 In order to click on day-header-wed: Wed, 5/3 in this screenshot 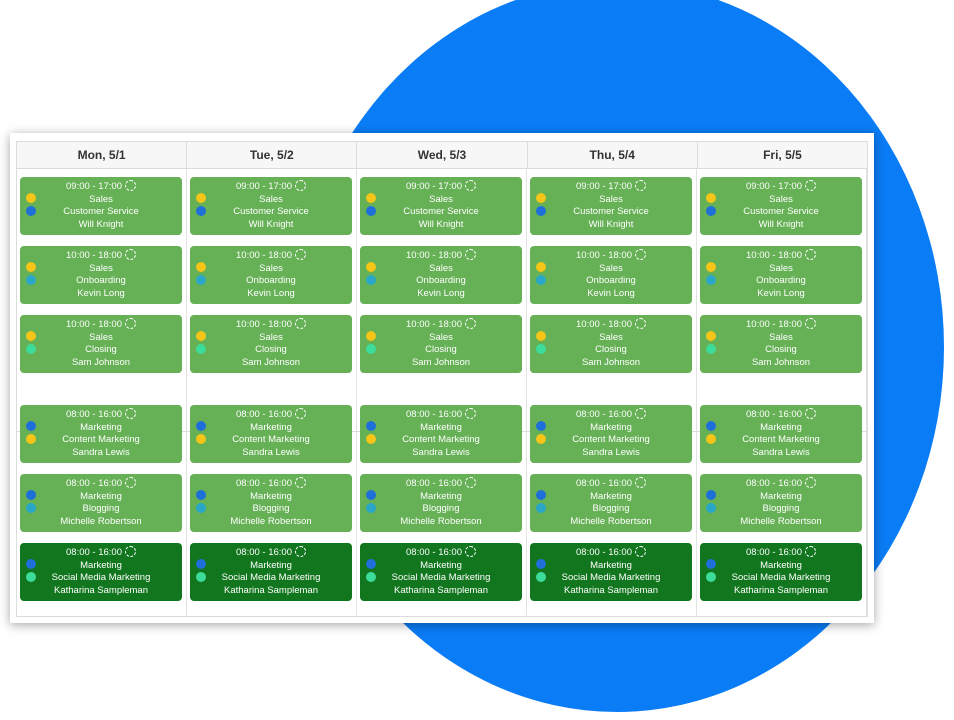, I will do `click(442, 155)`.